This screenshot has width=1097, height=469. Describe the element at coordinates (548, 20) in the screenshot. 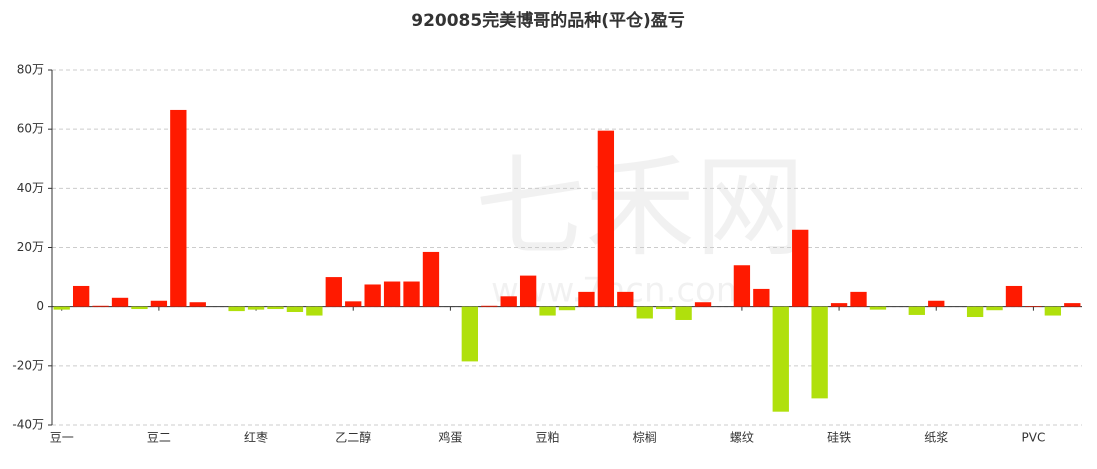

I see `chart-title: 920085完美博哥的品种(平仓)盈亏` at that location.